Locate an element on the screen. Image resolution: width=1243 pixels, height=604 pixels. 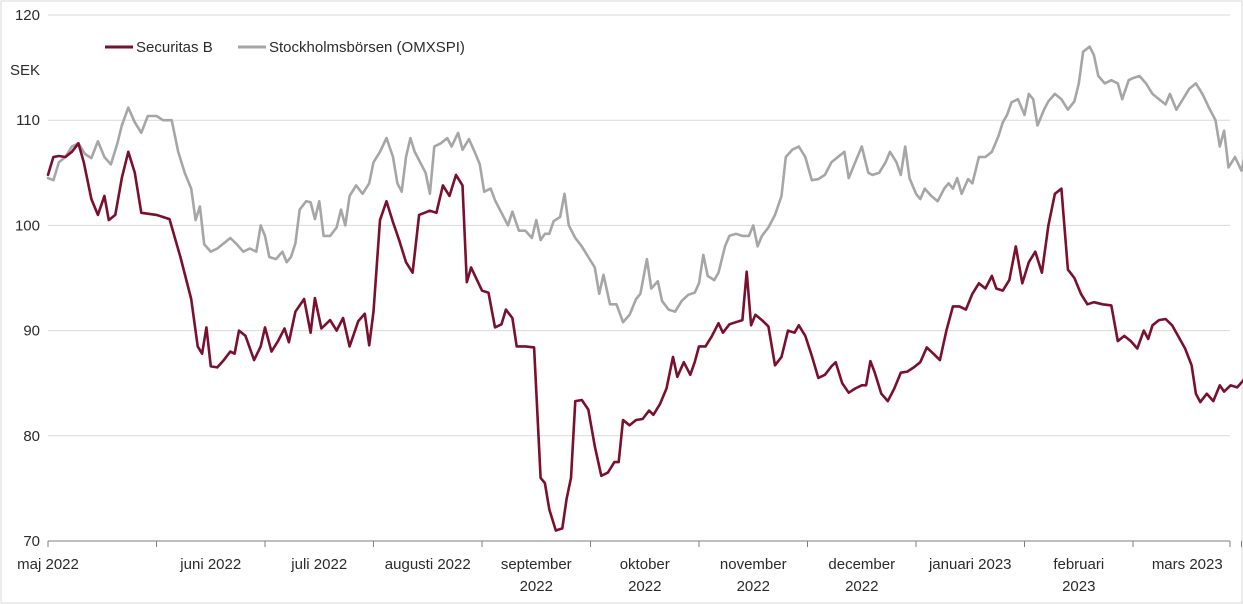
x-tick-label: december is located at coordinates (861, 564).